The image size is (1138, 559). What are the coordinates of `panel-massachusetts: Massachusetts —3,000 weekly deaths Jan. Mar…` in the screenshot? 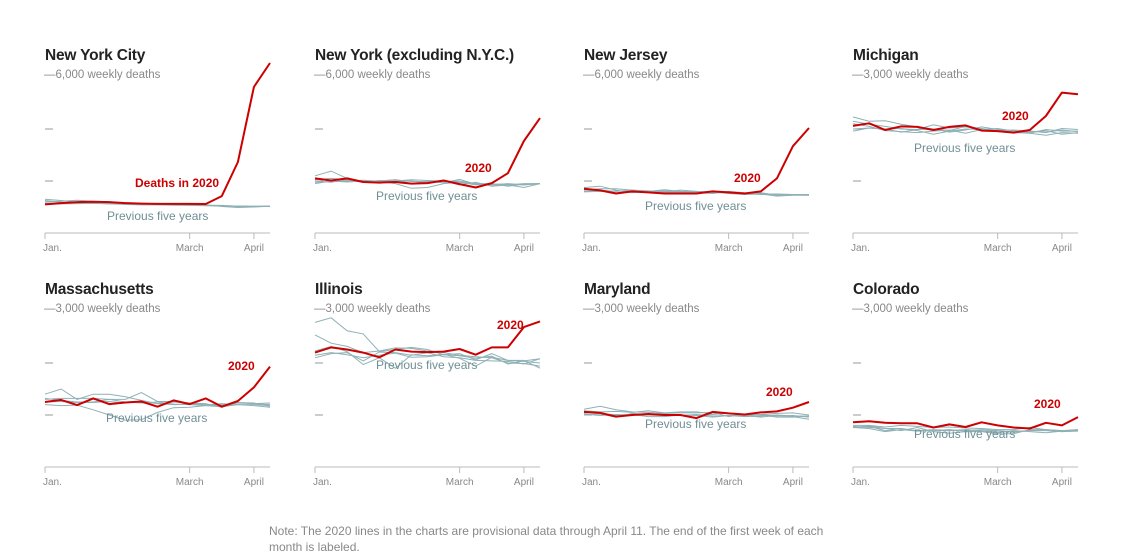 It's located at (160, 389).